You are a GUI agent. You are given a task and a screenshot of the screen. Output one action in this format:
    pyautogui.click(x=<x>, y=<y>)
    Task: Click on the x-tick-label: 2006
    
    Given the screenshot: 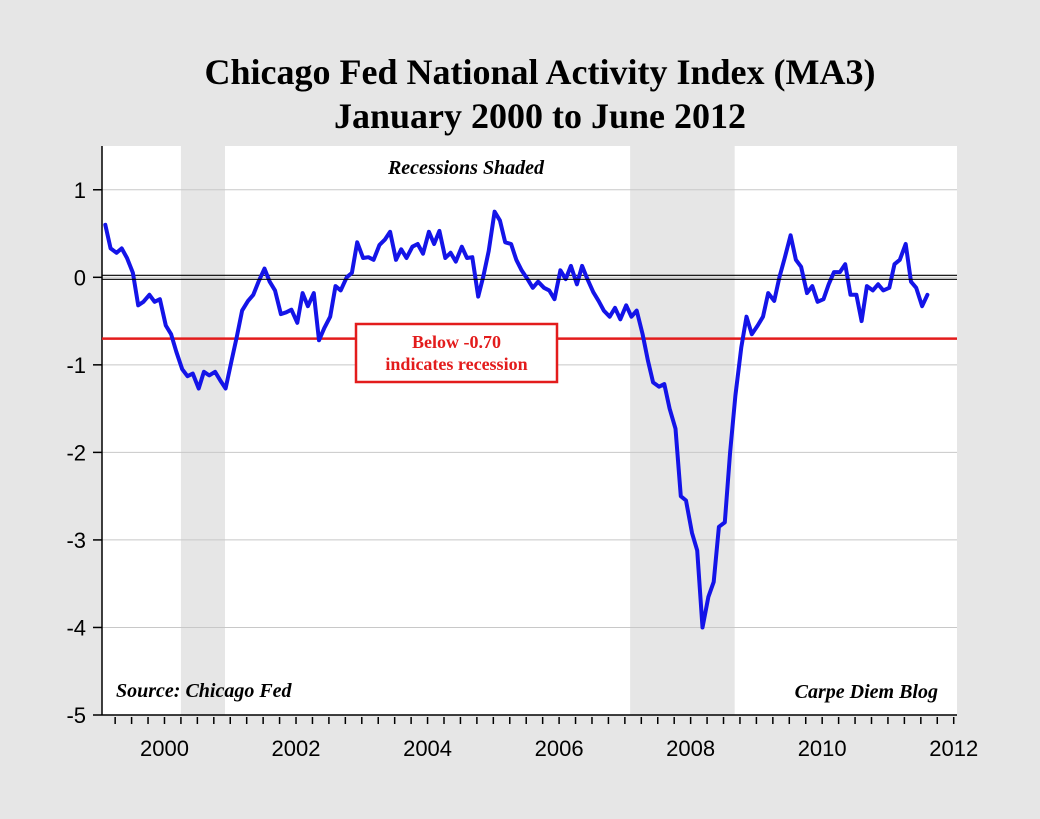 What is the action you would take?
    pyautogui.click(x=559, y=748)
    